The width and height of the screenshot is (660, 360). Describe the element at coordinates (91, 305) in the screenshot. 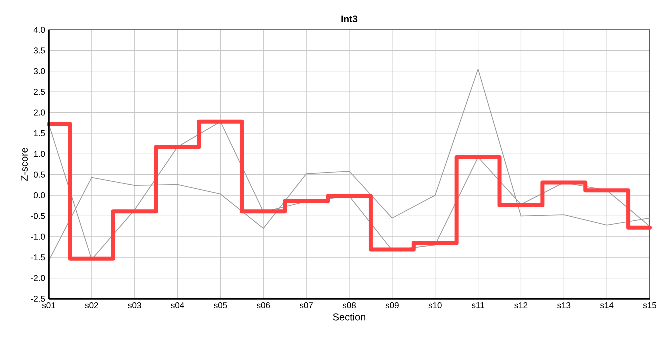

I see `x-tick-label: s02` at that location.